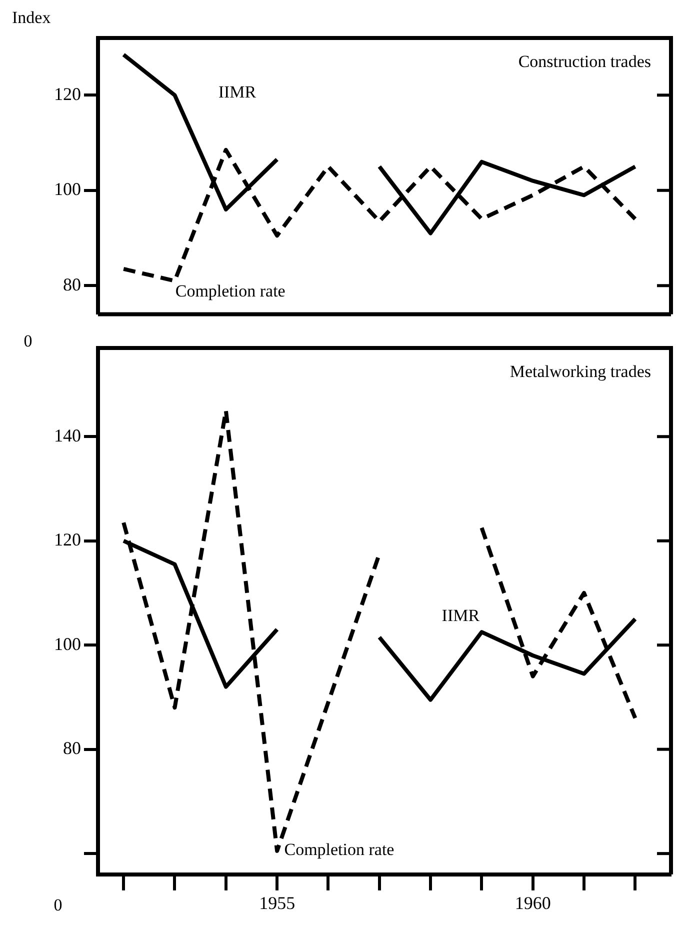  I want to click on series-label: IIMR, so click(461, 615).